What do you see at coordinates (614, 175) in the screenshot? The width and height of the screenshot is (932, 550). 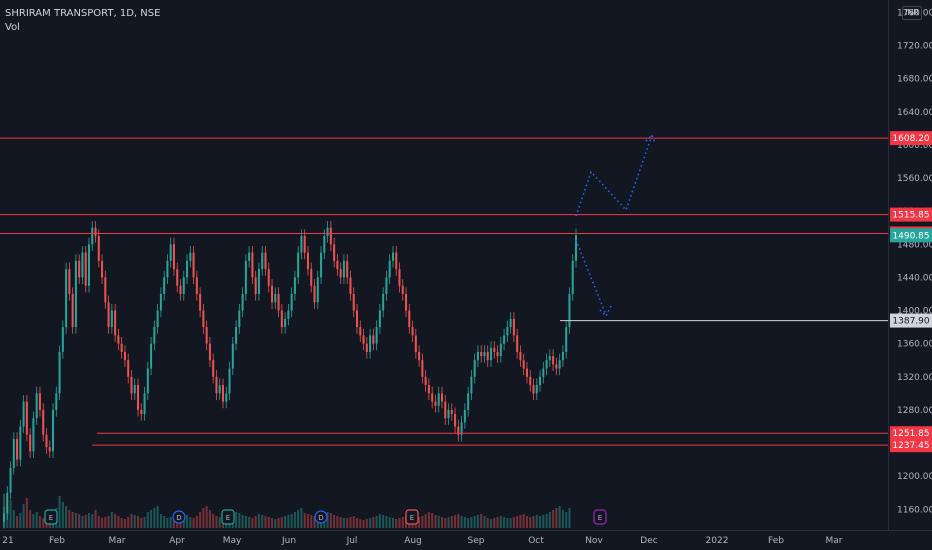 I see `bullish-projection-path` at bounding box center [614, 175].